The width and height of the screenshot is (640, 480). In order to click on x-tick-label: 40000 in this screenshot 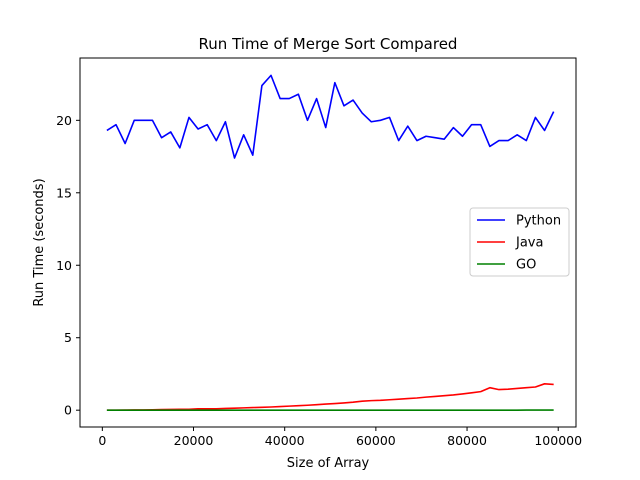, I will do `click(285, 440)`.